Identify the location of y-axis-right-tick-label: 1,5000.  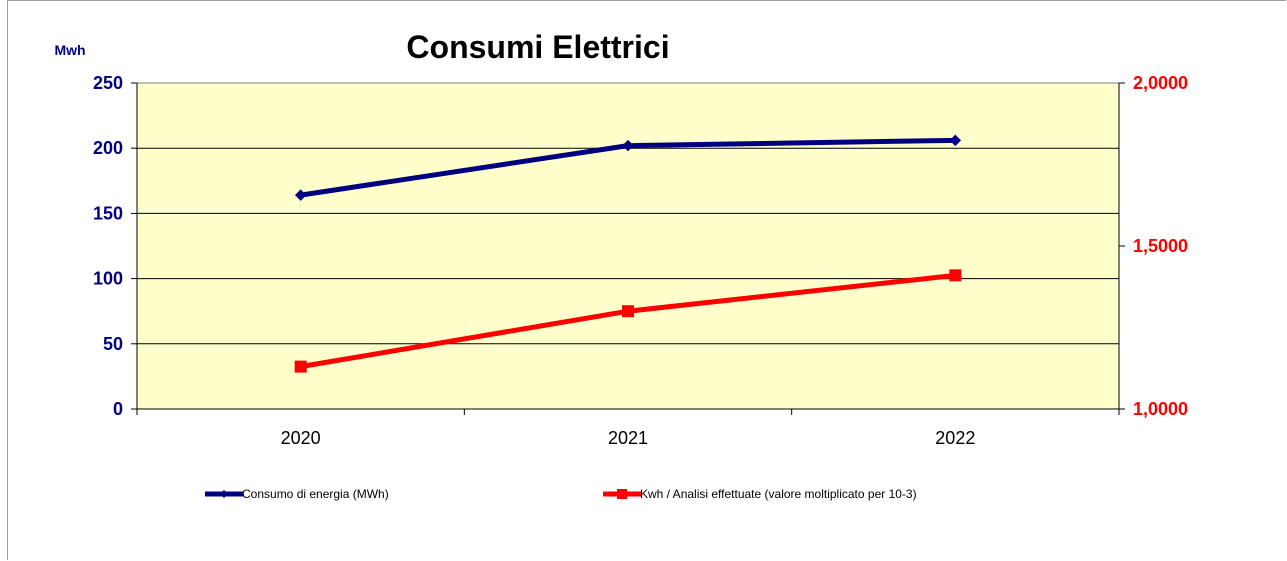
(1160, 246).